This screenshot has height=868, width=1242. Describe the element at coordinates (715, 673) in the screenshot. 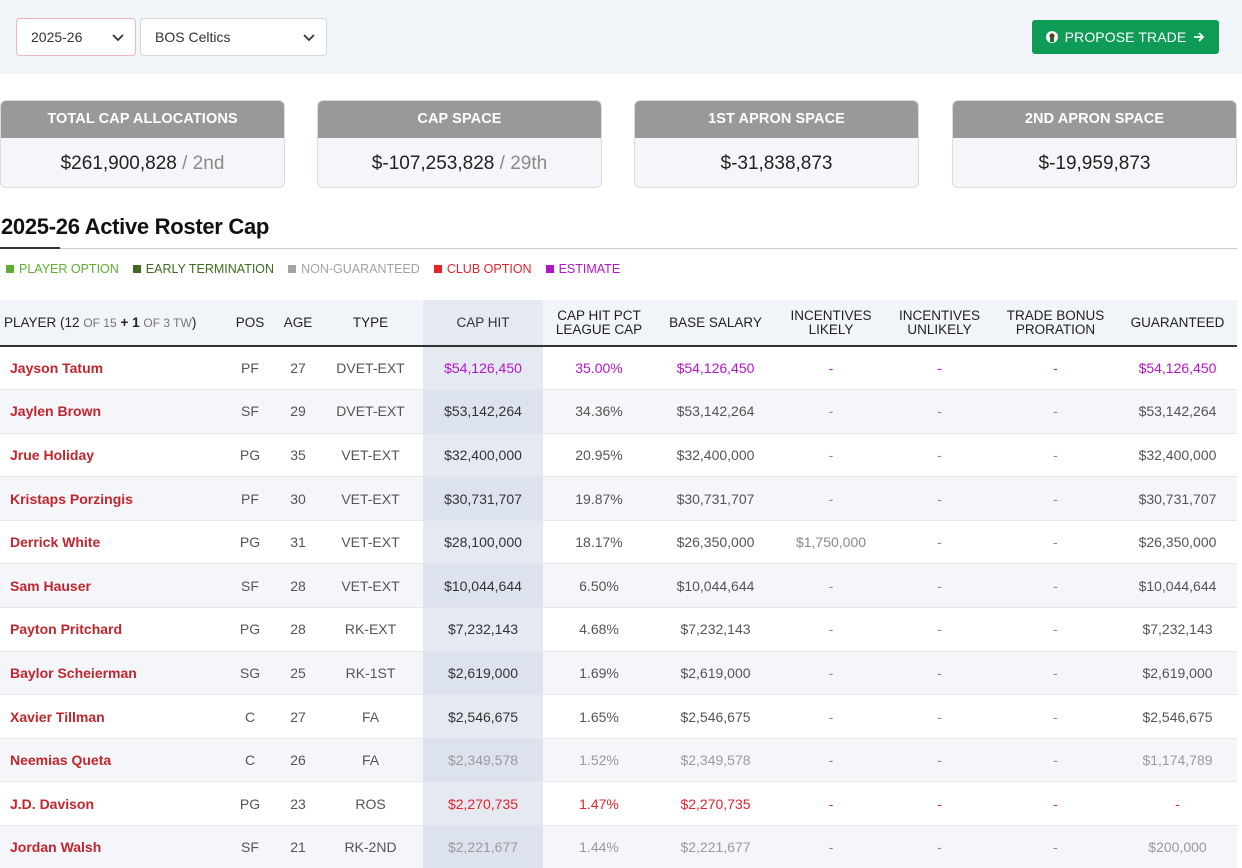

I see `cell-base-salary: $2,619,000` at that location.